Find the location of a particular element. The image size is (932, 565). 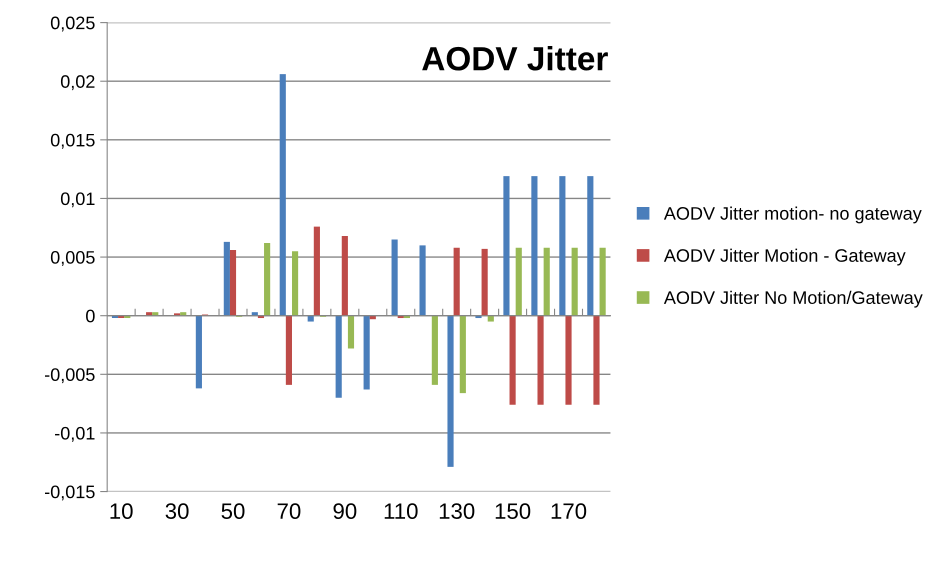

legend-label: AODV Jitter Motion - Gateway is located at coordinates (785, 257).